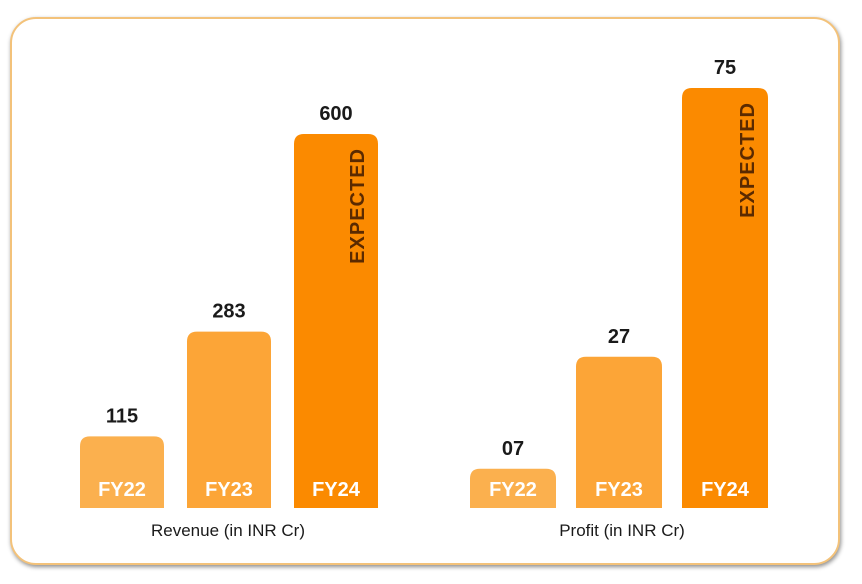 The image size is (862, 584). I want to click on profit-category-label-fy23: FY23, so click(619, 490).